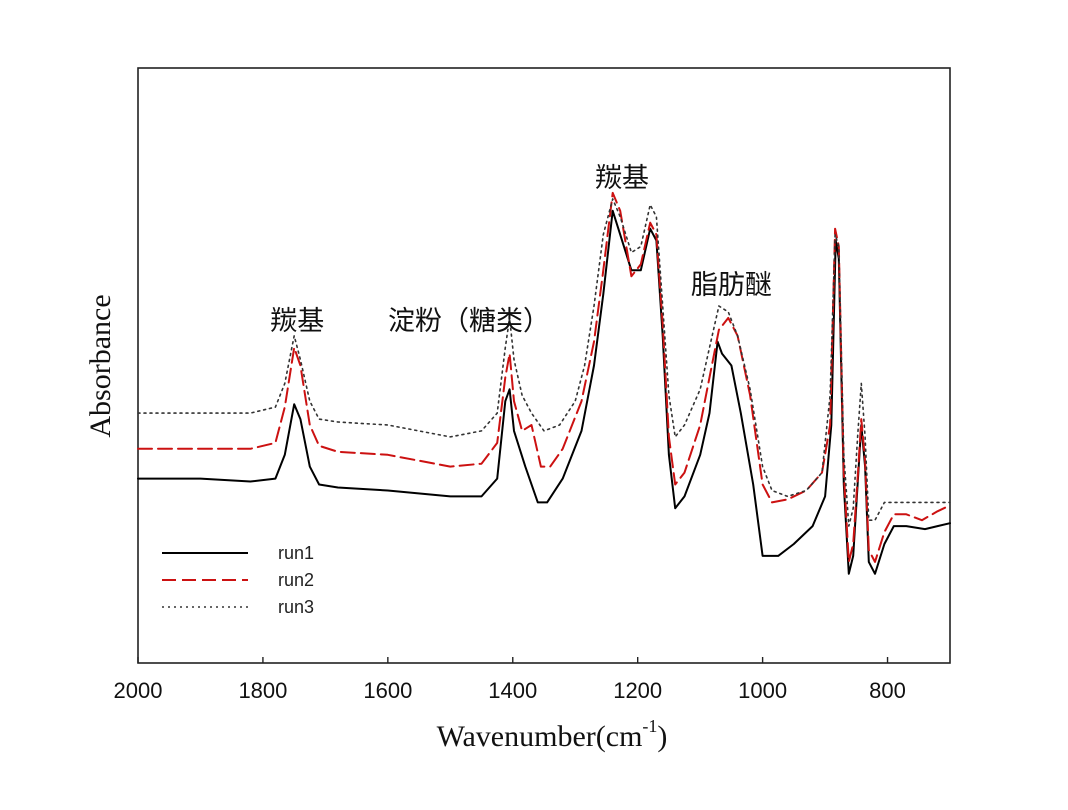  Describe the element at coordinates (138, 690) in the screenshot. I see `x-tick-label: 2000` at that location.